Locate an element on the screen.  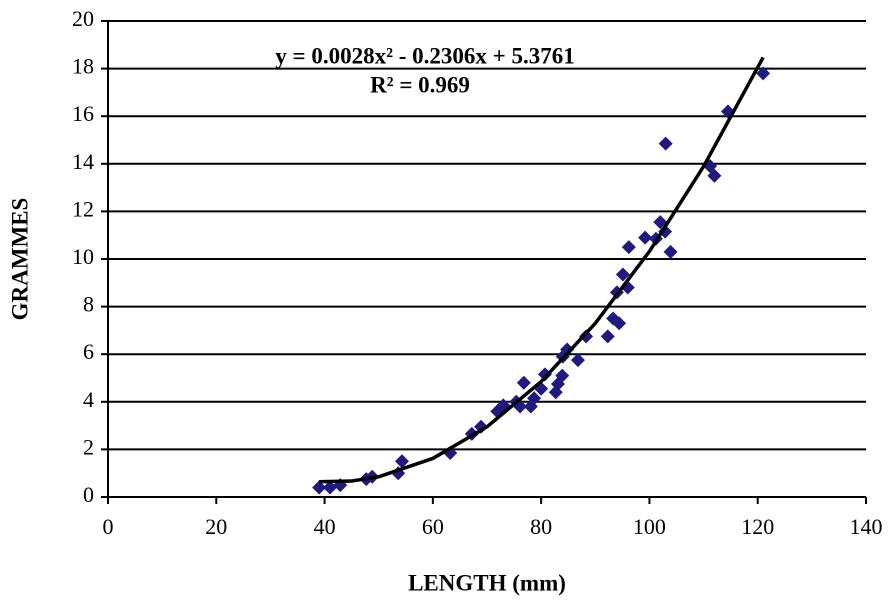
y-tick-label: 2 is located at coordinates (88, 446).